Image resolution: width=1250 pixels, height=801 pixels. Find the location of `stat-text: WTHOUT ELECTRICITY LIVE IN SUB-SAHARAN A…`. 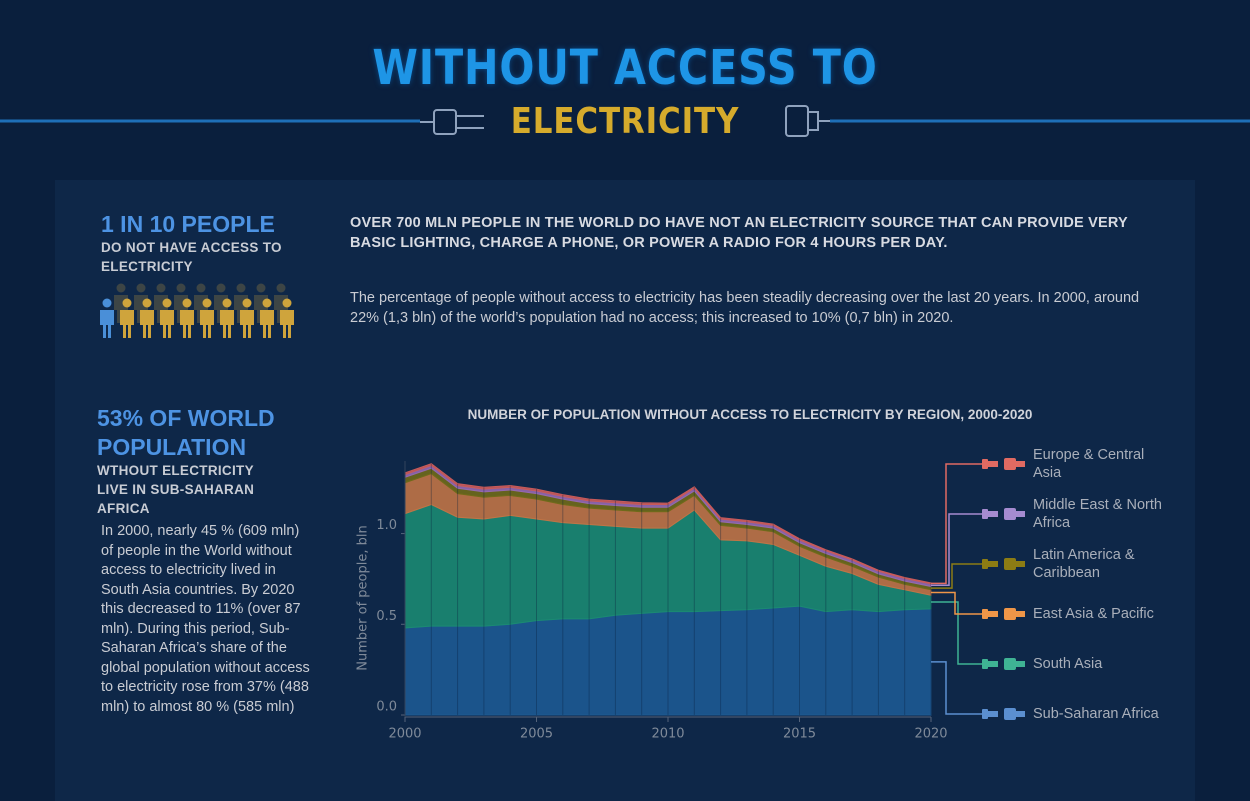

stat-text: WTHOUT ELECTRICITY LIVE IN SUB-SAHARAN A… is located at coordinates (176, 489).